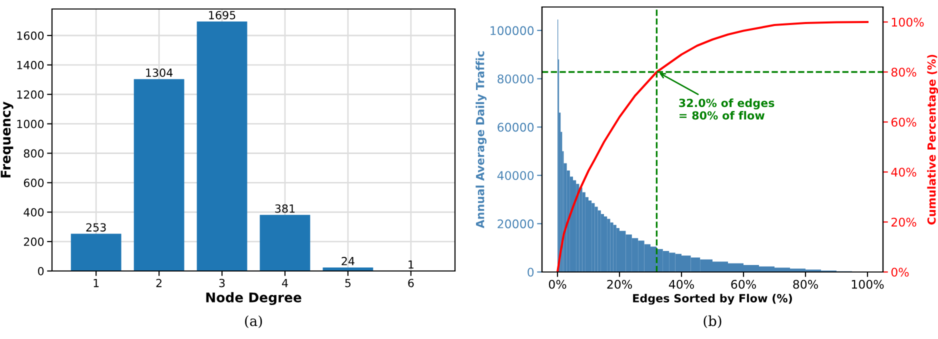 The height and width of the screenshot is (339, 938). What do you see at coordinates (681, 284) in the screenshot?
I see `x-tick-label: 40%` at bounding box center [681, 284].